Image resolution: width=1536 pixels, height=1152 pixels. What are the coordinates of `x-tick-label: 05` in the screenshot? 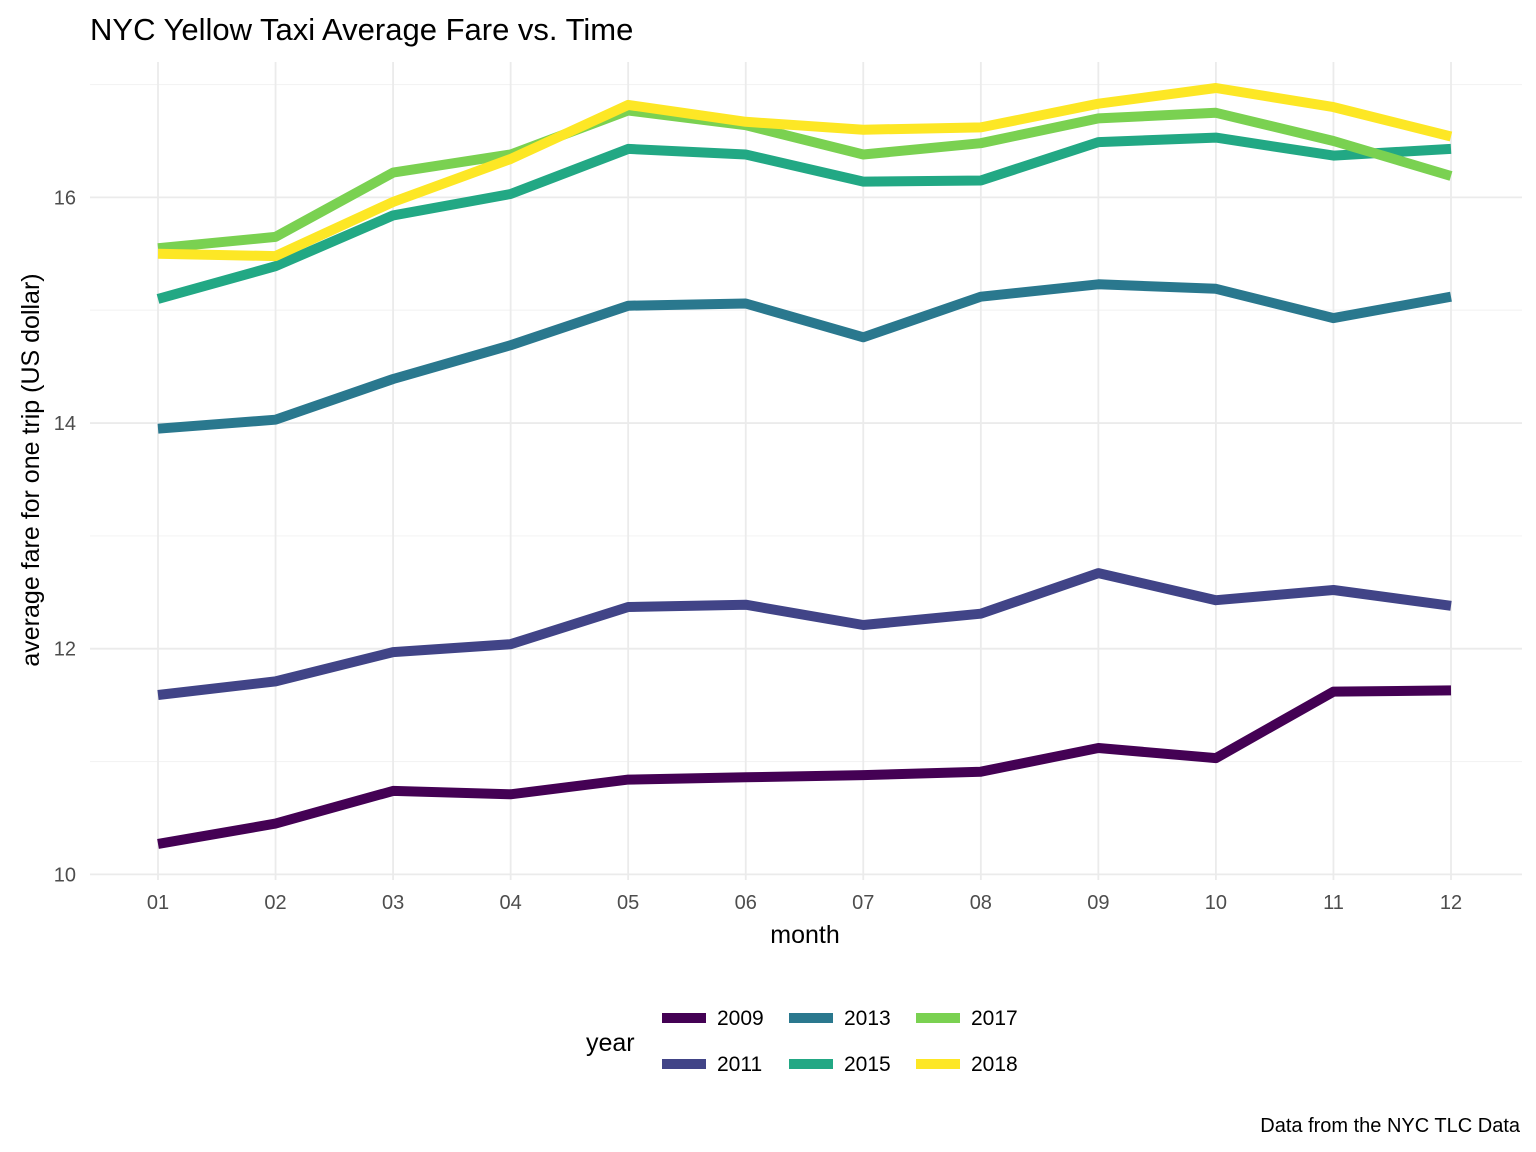 It's located at (628, 903).